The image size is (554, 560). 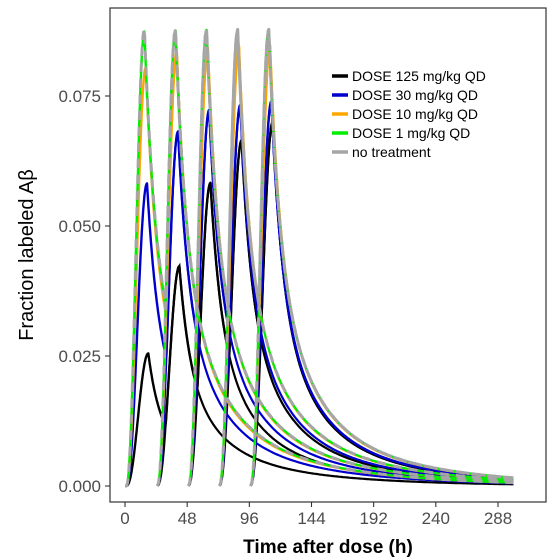 I want to click on x-tick-label: 48, so click(x=187, y=518).